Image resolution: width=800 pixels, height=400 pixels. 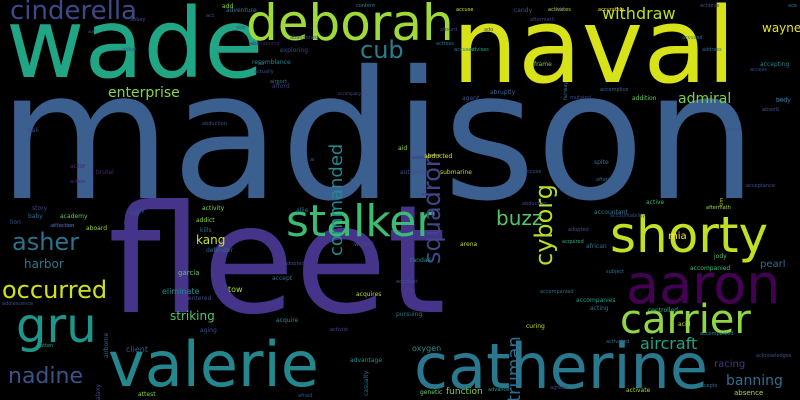 What do you see at coordinates (557, 292) in the screenshot?
I see `word-accompanied3: accompanied` at bounding box center [557, 292].